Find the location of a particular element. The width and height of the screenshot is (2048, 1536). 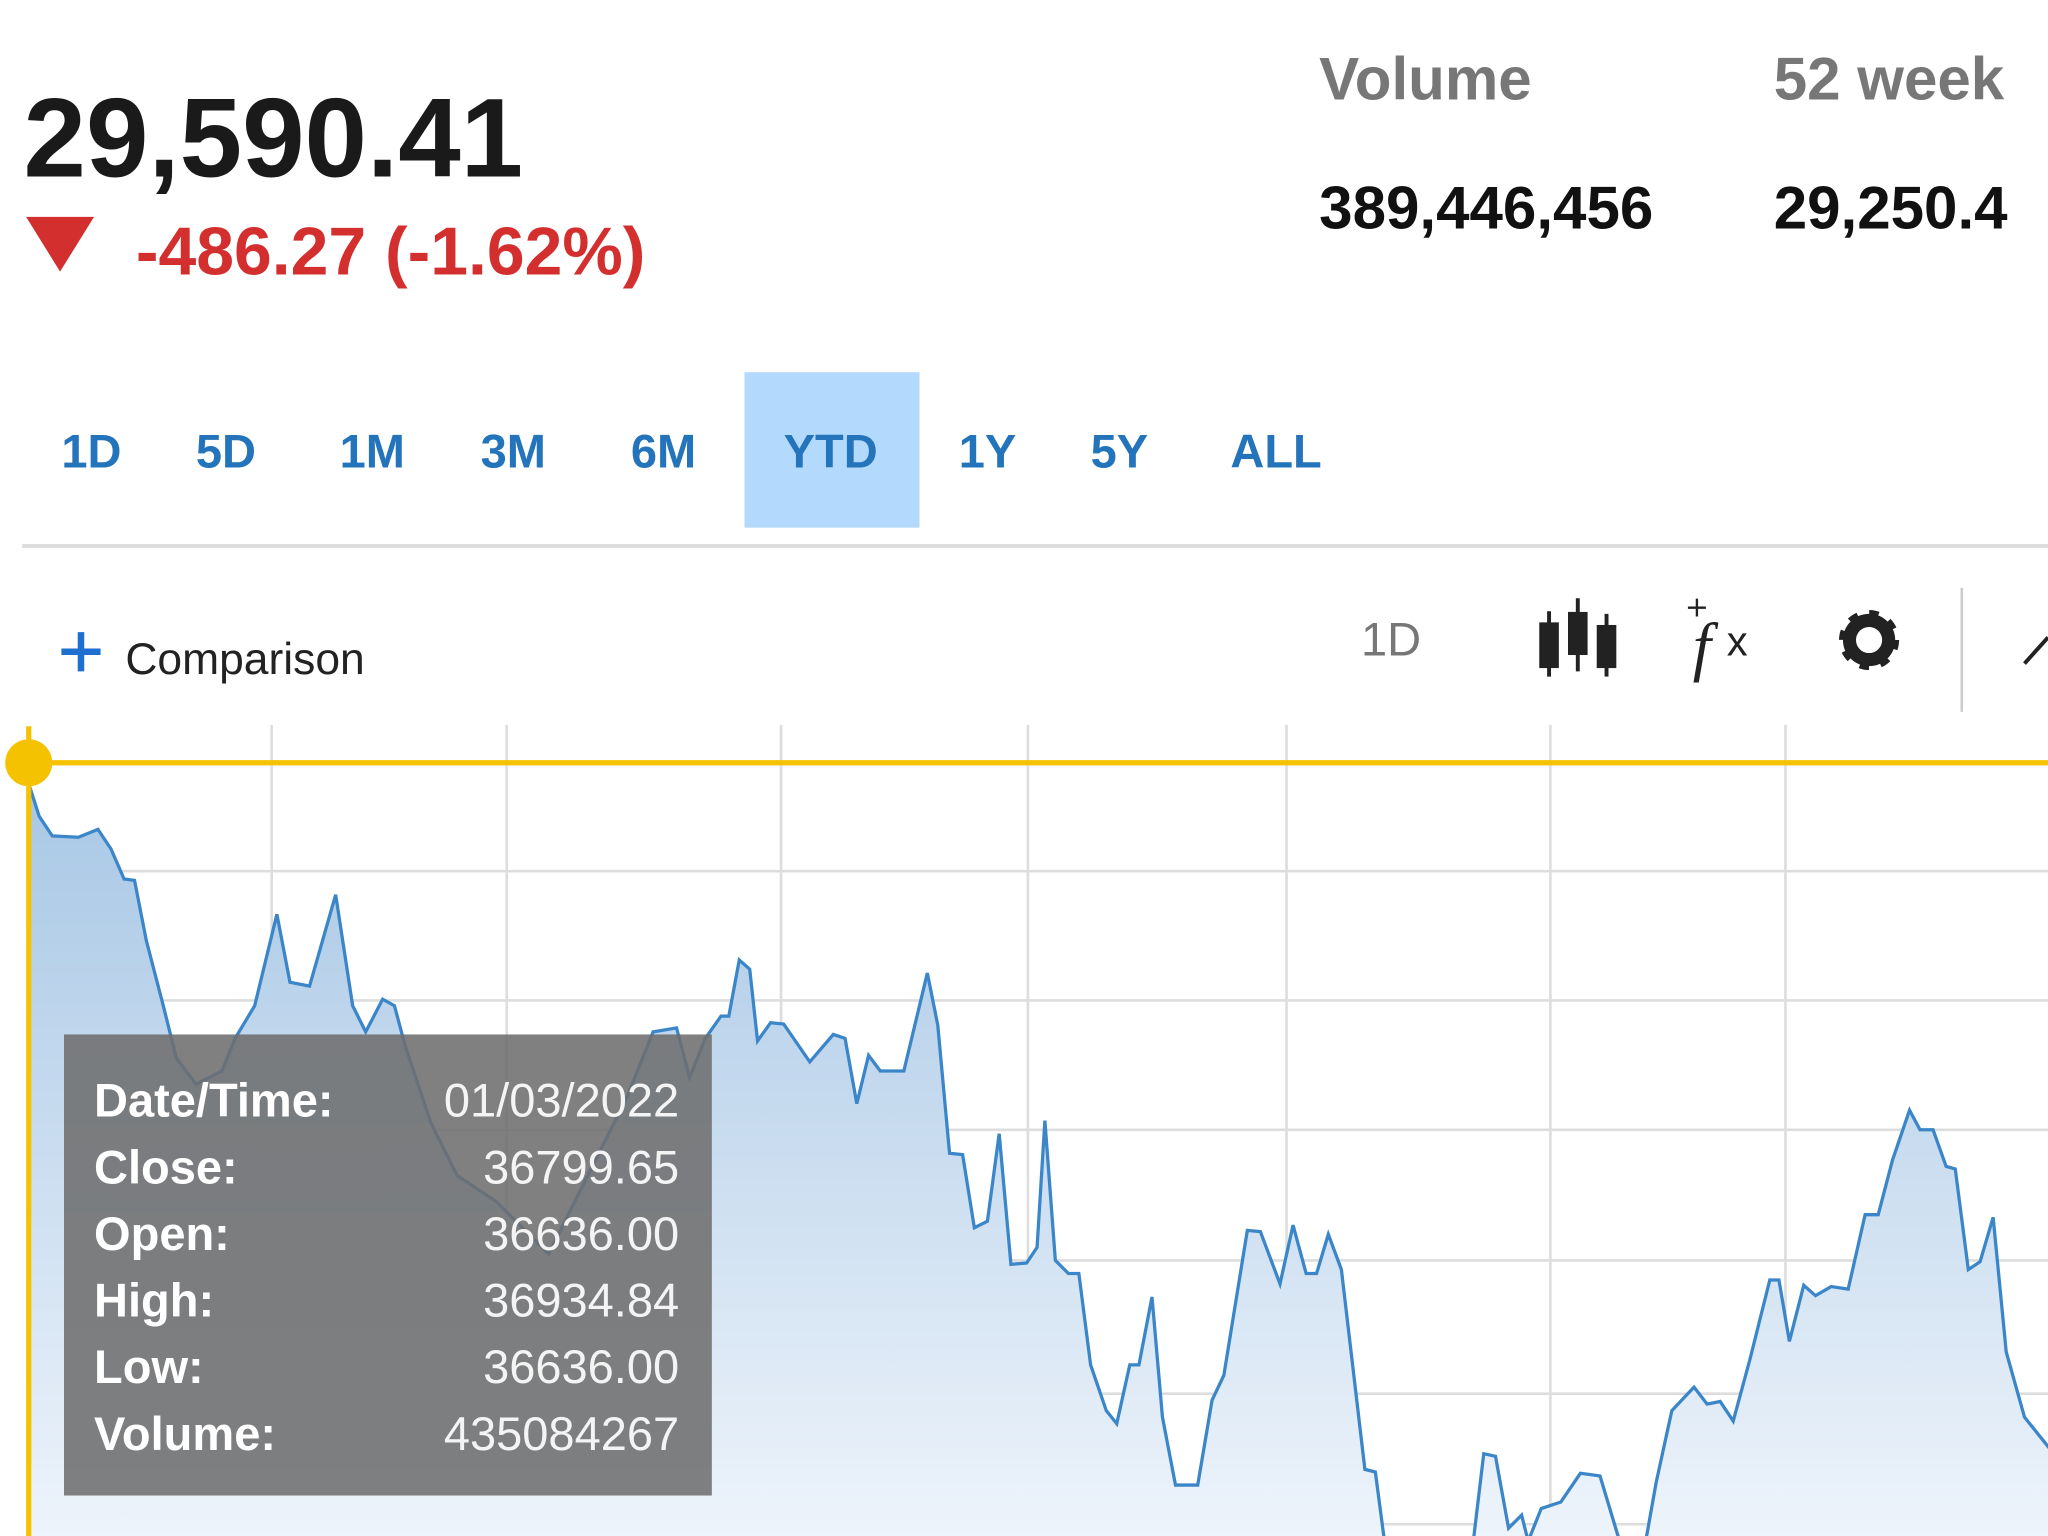

range-button: 1M is located at coordinates (372, 451).